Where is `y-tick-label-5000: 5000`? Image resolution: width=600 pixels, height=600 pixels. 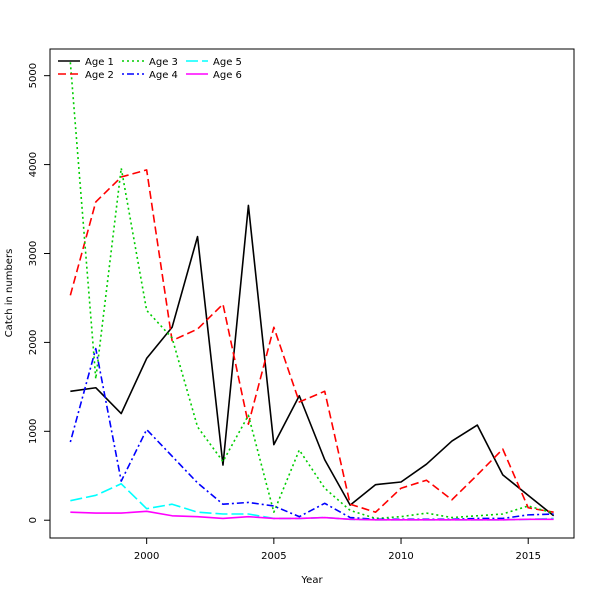 y-tick-label-5000: 5000 is located at coordinates (33, 75).